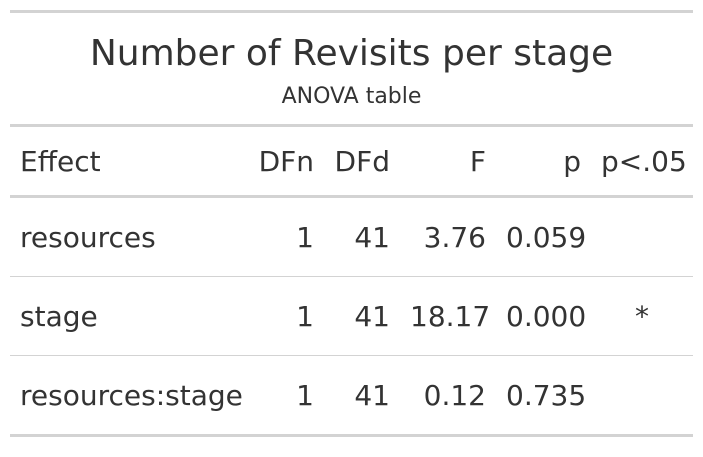 This screenshot has width=703, height=457. Describe the element at coordinates (128, 316) in the screenshot. I see `cell-effect: stage` at that location.